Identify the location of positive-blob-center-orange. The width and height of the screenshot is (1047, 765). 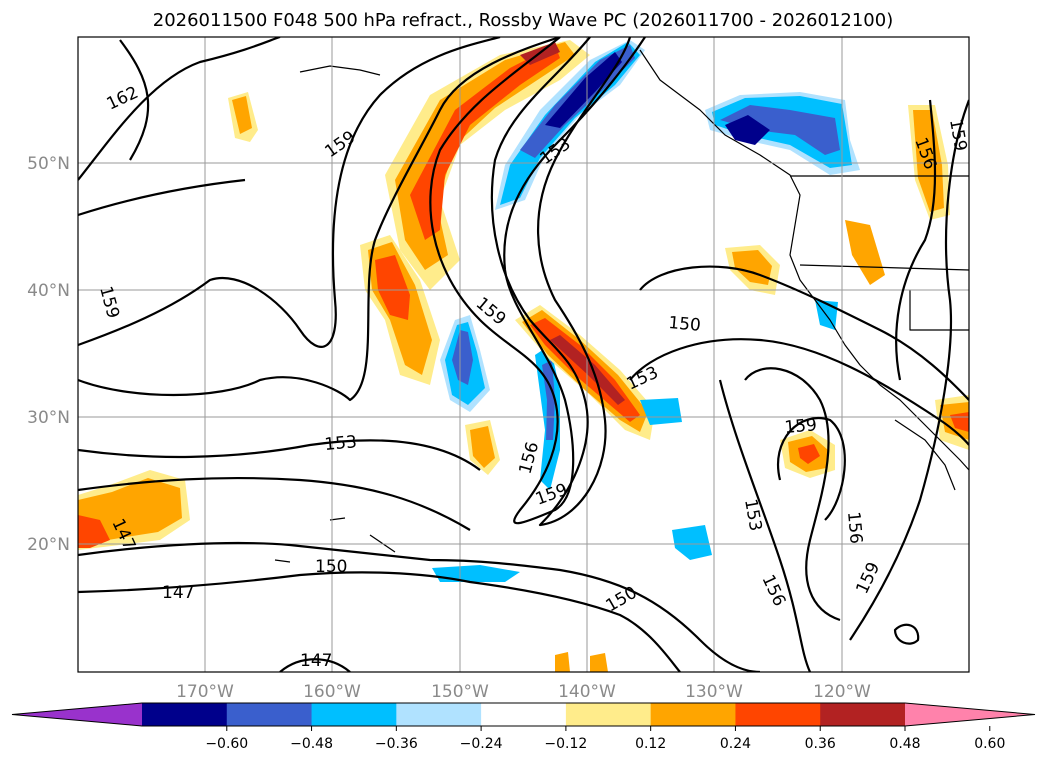
(482, 447).